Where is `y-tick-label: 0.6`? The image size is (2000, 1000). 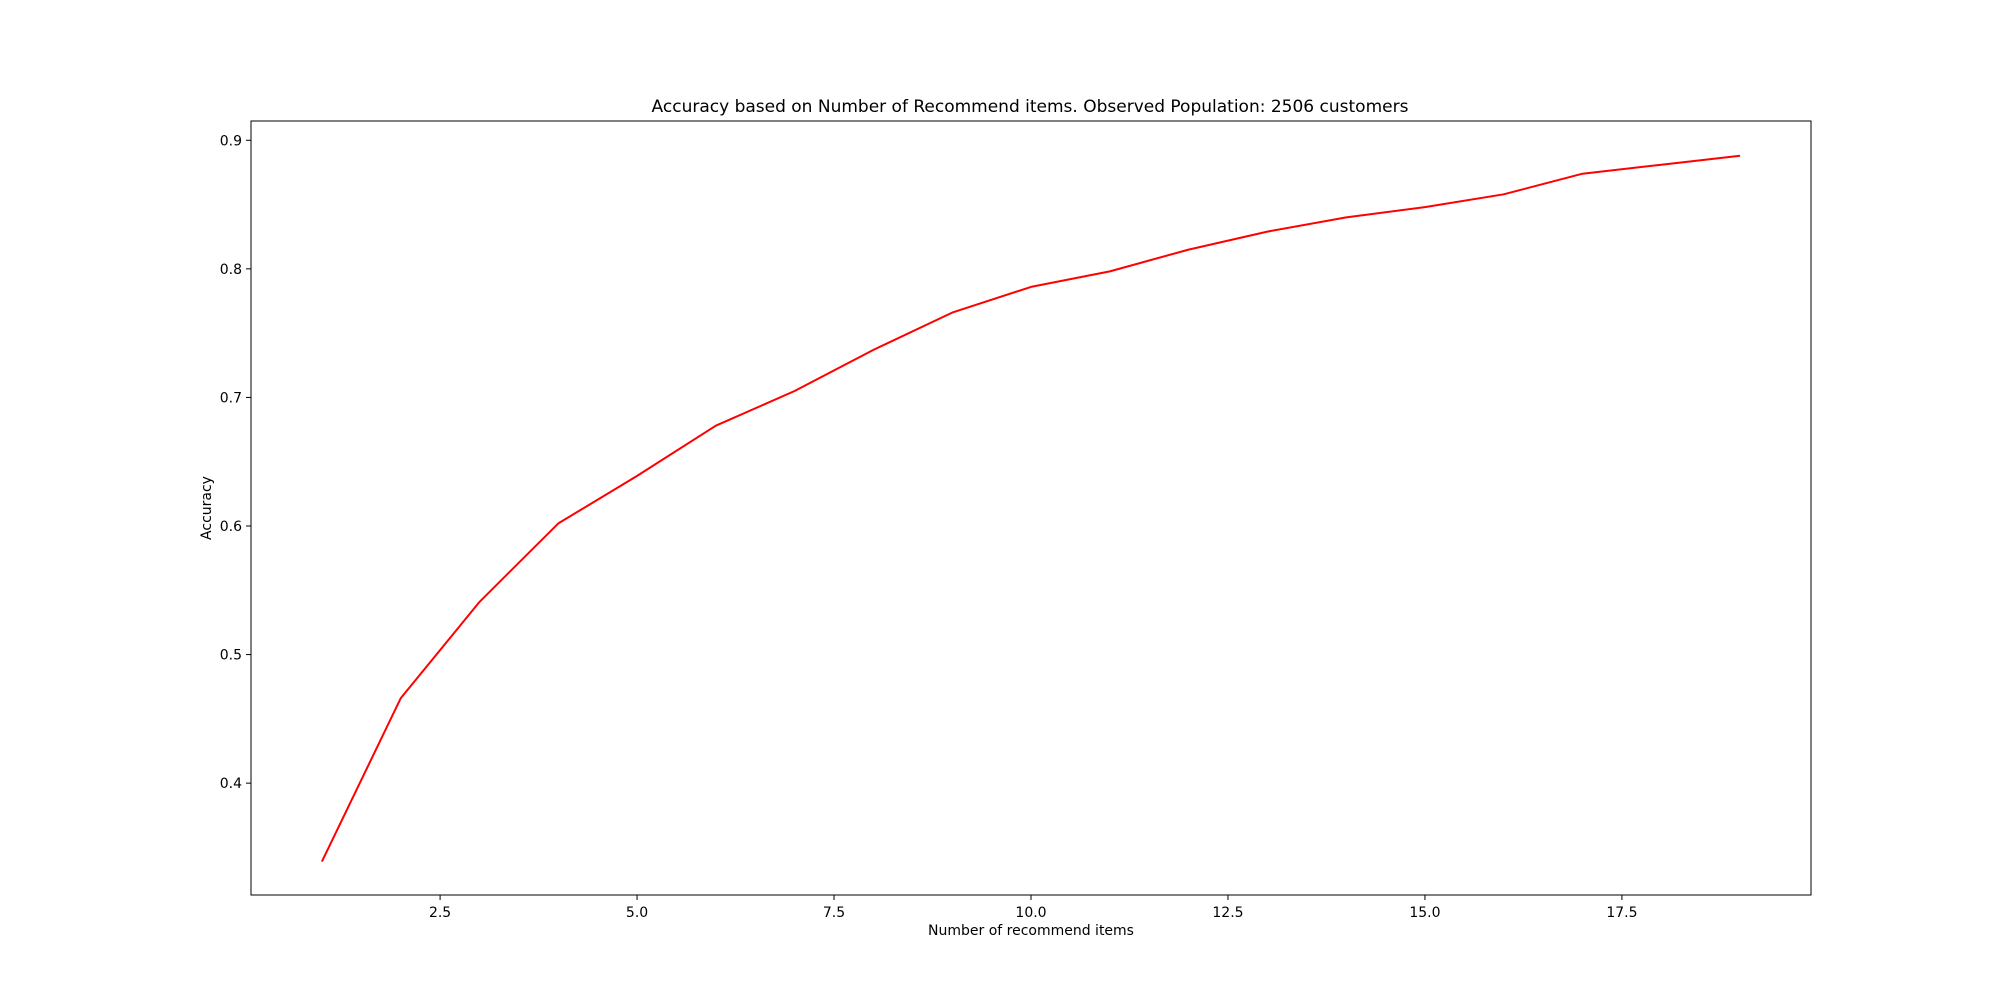 y-tick-label: 0.6 is located at coordinates (231, 527).